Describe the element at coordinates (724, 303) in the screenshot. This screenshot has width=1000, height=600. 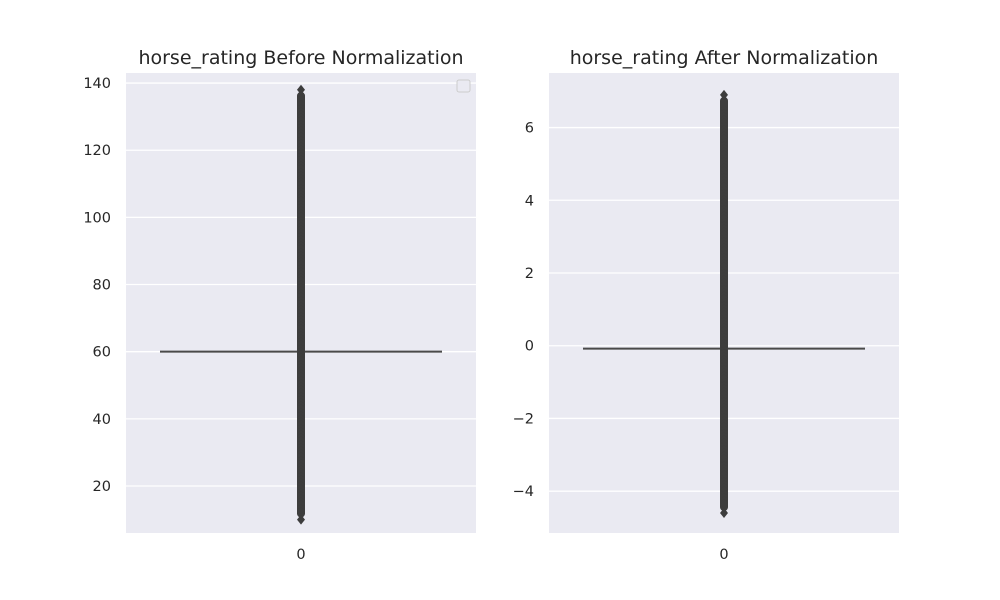
I see `outliers-after` at that location.